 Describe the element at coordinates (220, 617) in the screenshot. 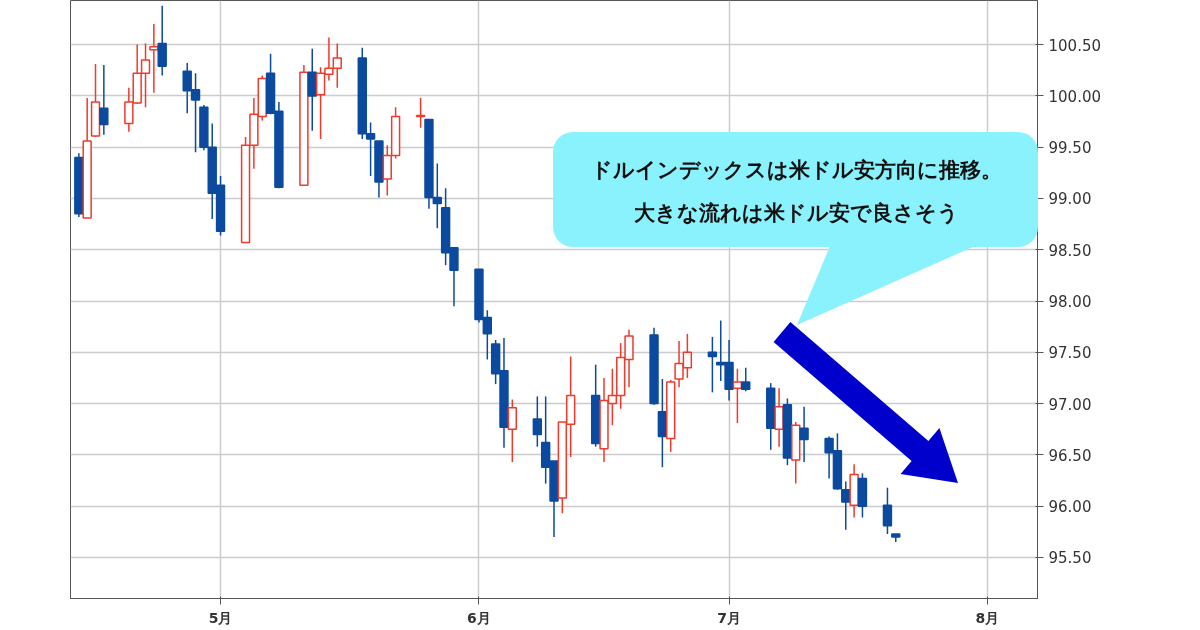

I see `x-tick-label: 5月` at that location.